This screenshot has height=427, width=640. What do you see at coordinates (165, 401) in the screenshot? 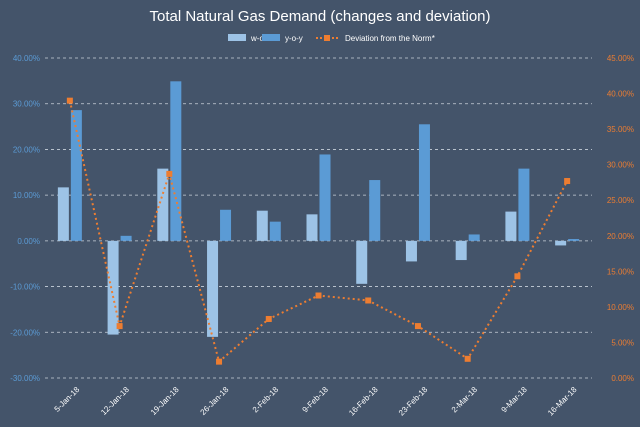
I see `x-tick-label: 19-Jan-18` at bounding box center [165, 401].